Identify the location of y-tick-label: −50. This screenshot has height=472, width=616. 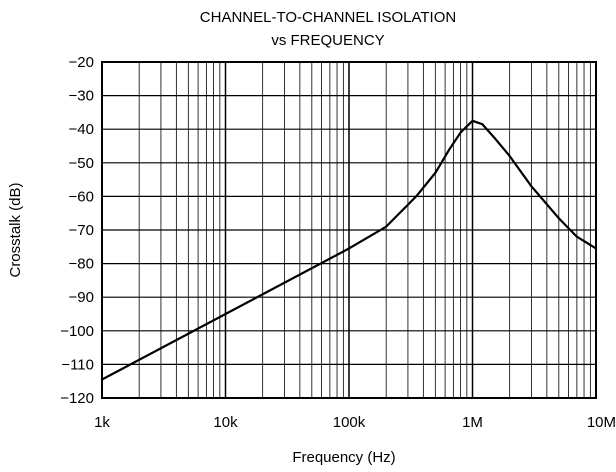
(81, 163).